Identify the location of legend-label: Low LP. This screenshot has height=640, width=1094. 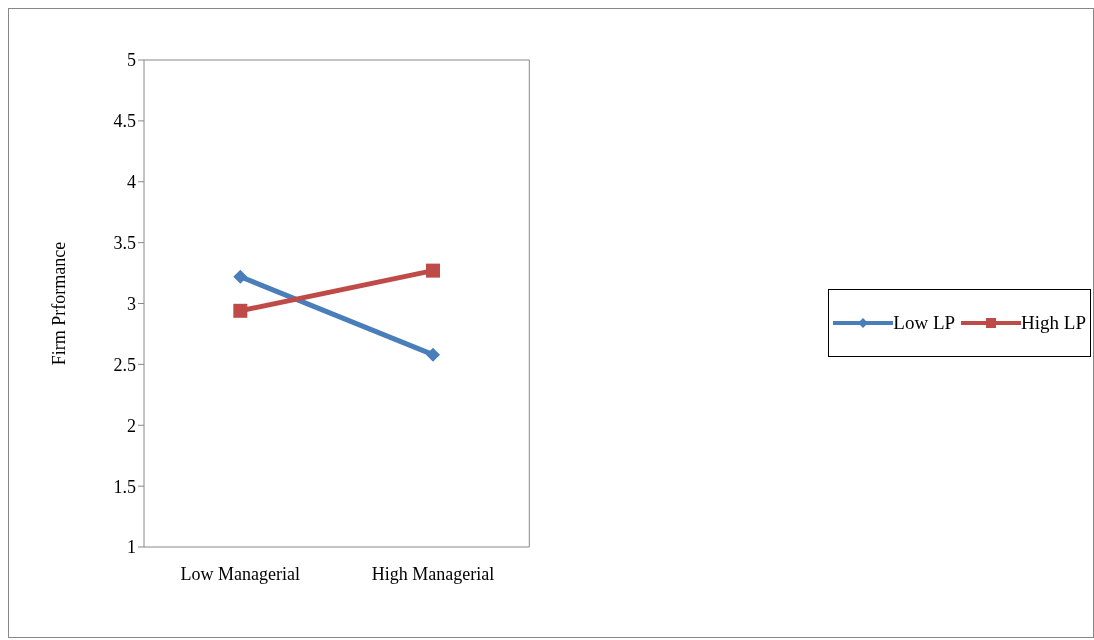
(924, 323).